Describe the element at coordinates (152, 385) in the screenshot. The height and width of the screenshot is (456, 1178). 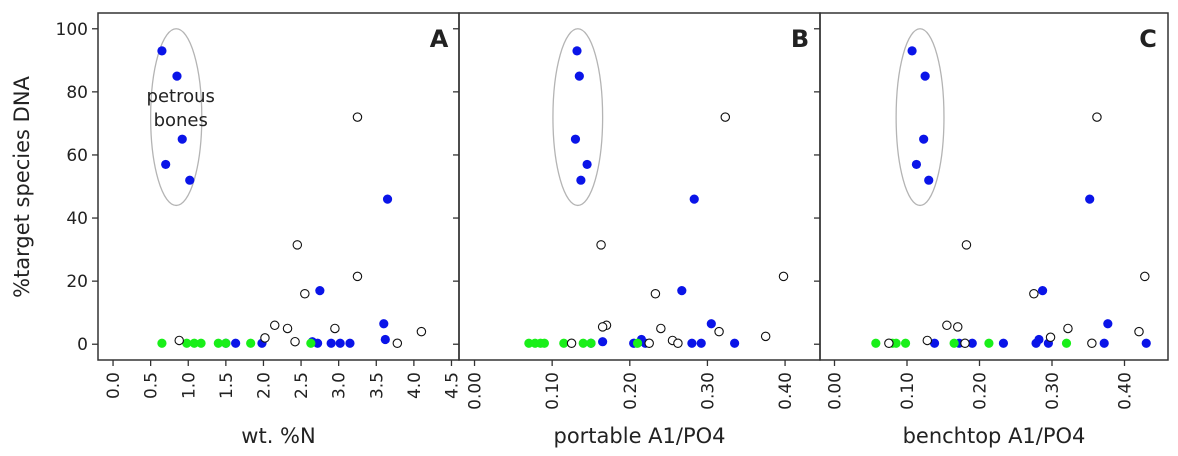
I see `x-tick-label-a-1: 0.5` at that location.